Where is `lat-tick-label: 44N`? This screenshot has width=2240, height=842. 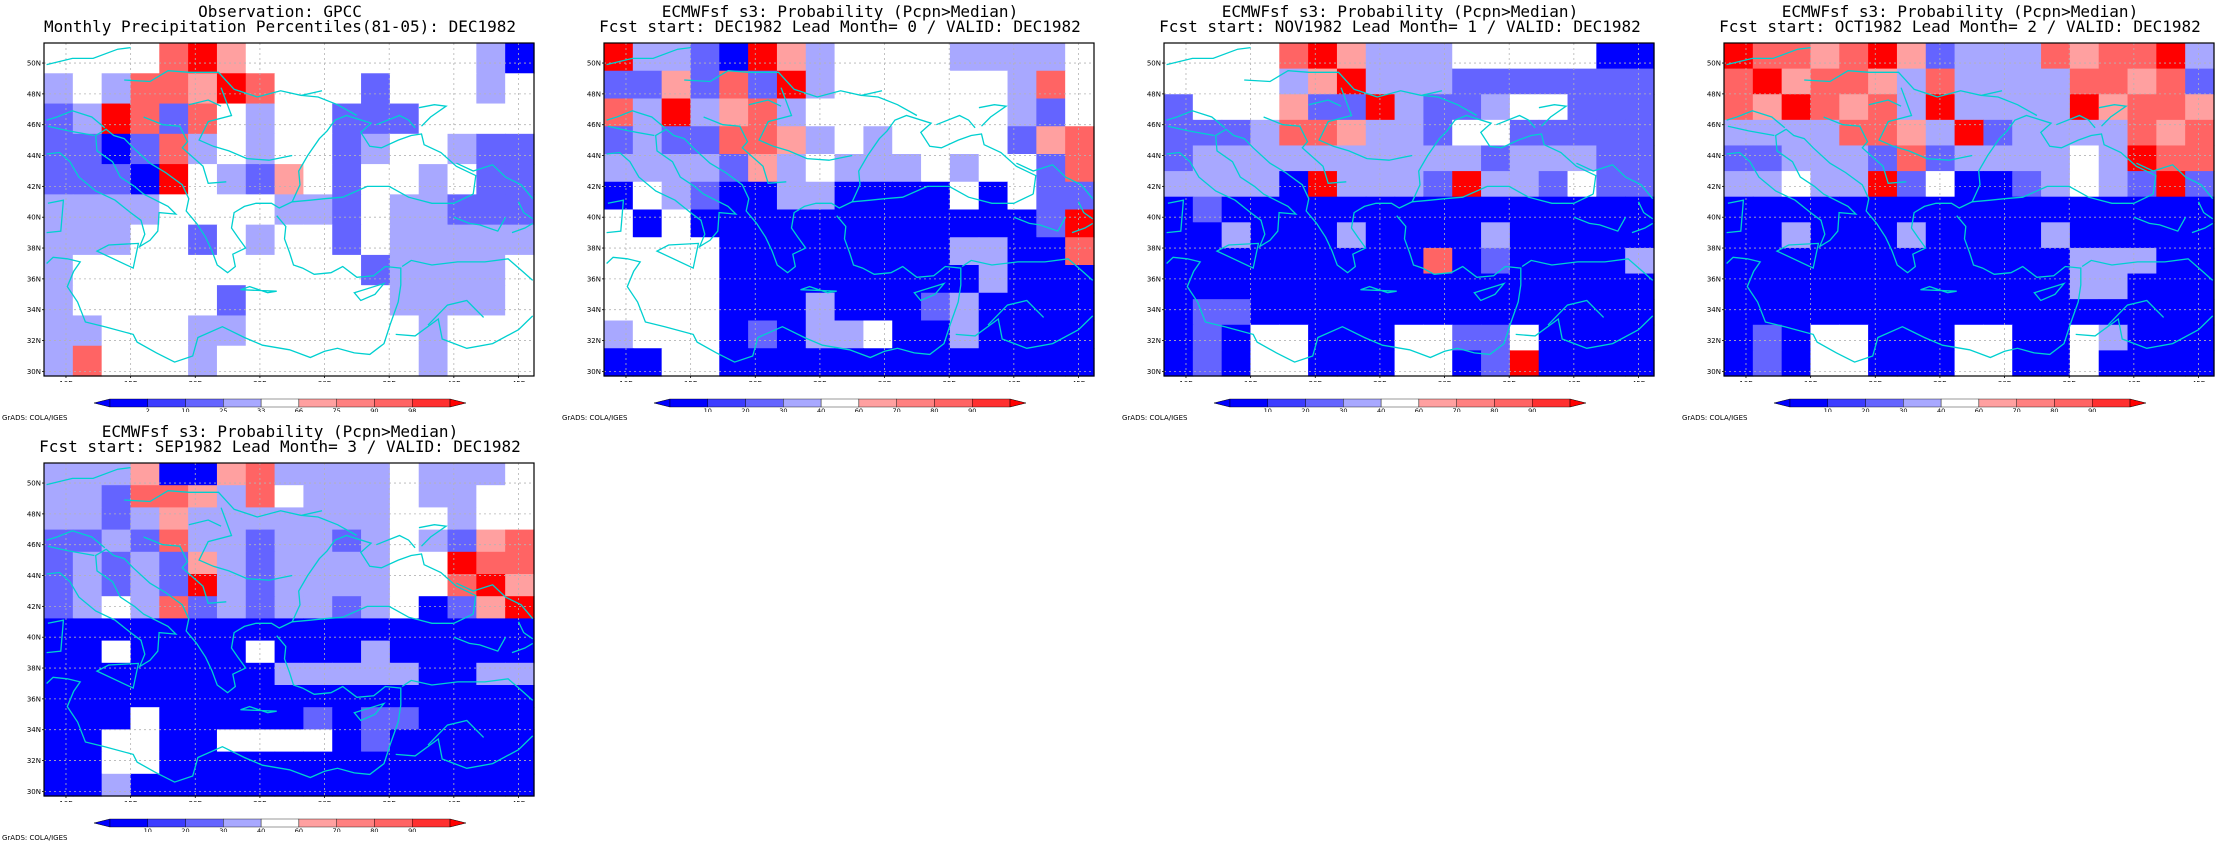 lat-tick-label: 44N is located at coordinates (1154, 156).